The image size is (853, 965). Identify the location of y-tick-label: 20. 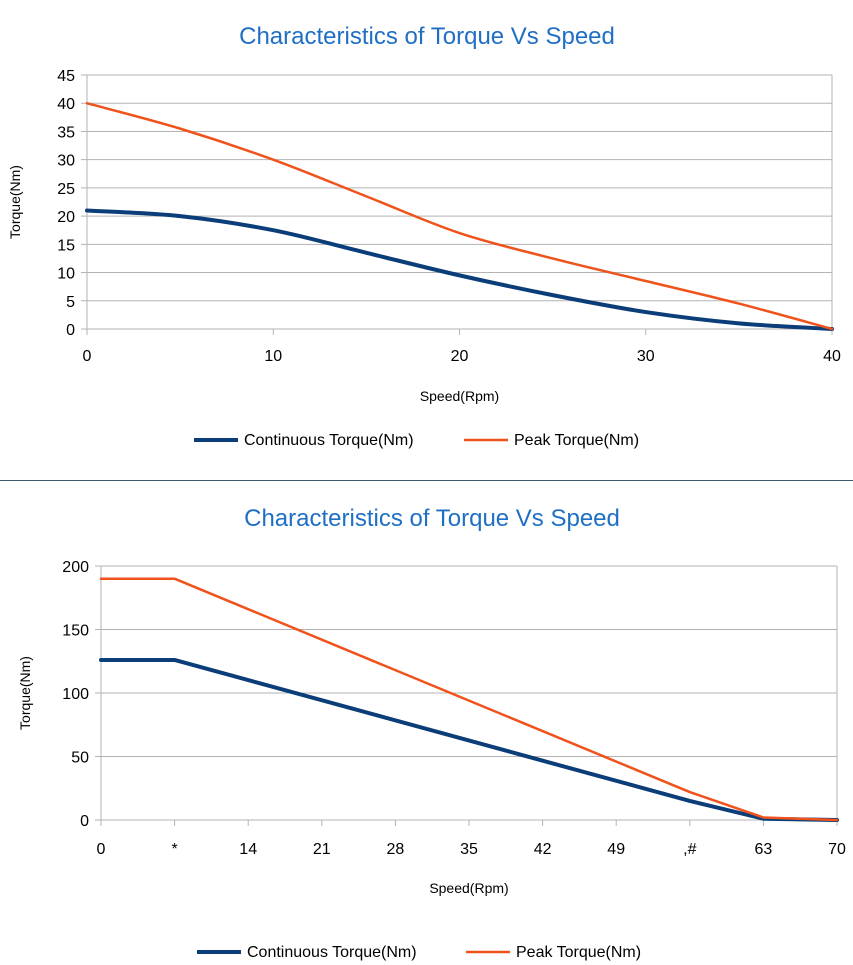
(66, 217).